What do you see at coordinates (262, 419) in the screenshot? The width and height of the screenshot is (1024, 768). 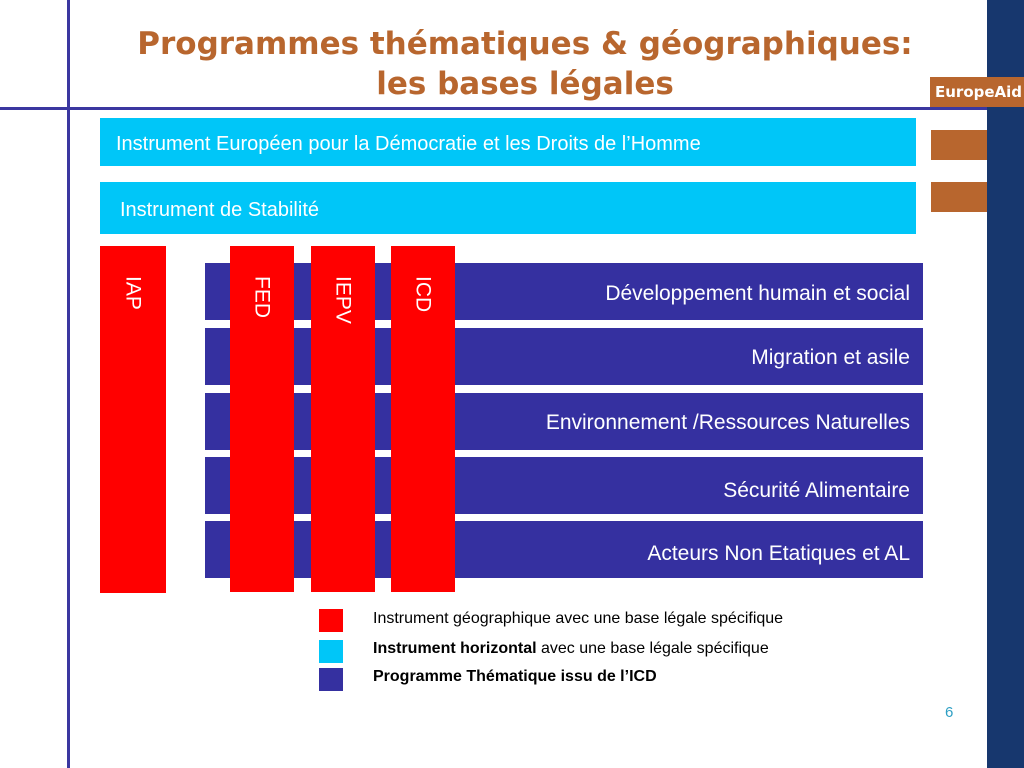 I see `geographic-instrument-bar-fed: FED` at bounding box center [262, 419].